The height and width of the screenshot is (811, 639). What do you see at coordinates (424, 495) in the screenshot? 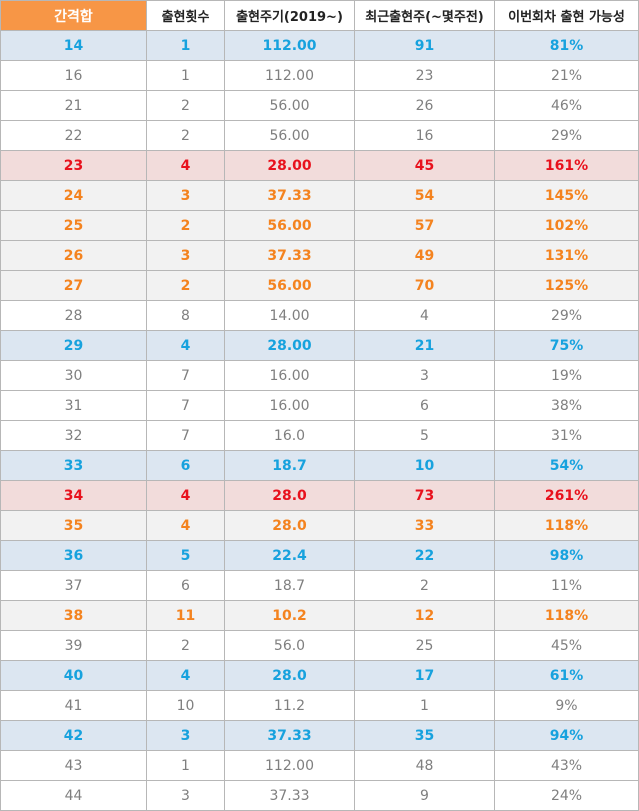
I see `cell-recent-appearance: 73` at bounding box center [424, 495].